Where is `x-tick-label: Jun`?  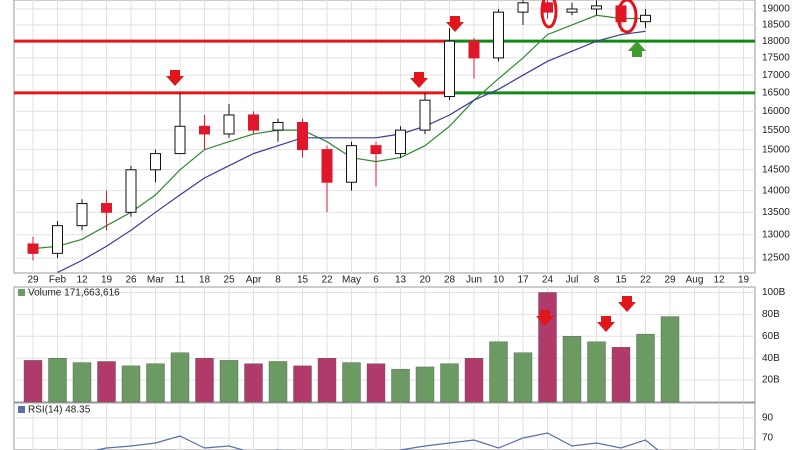 x-tick-label: Jun is located at coordinates (474, 280).